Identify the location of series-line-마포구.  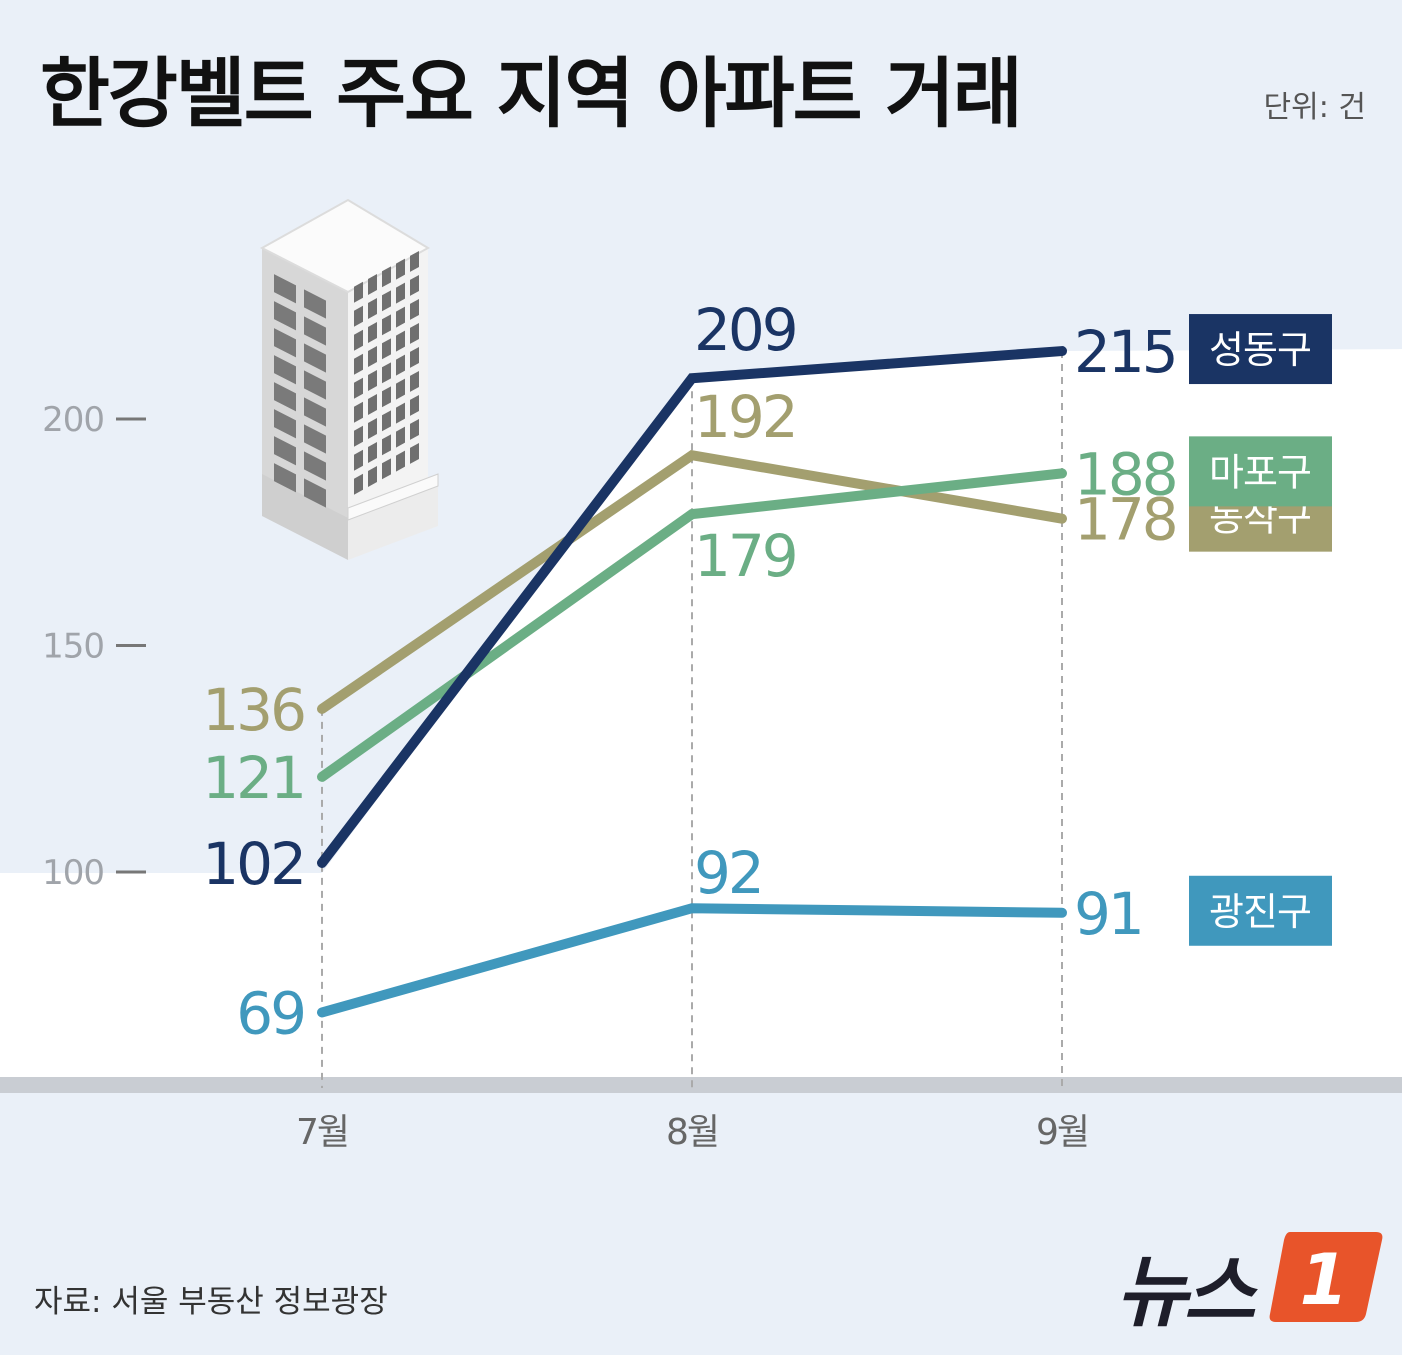
(692, 625).